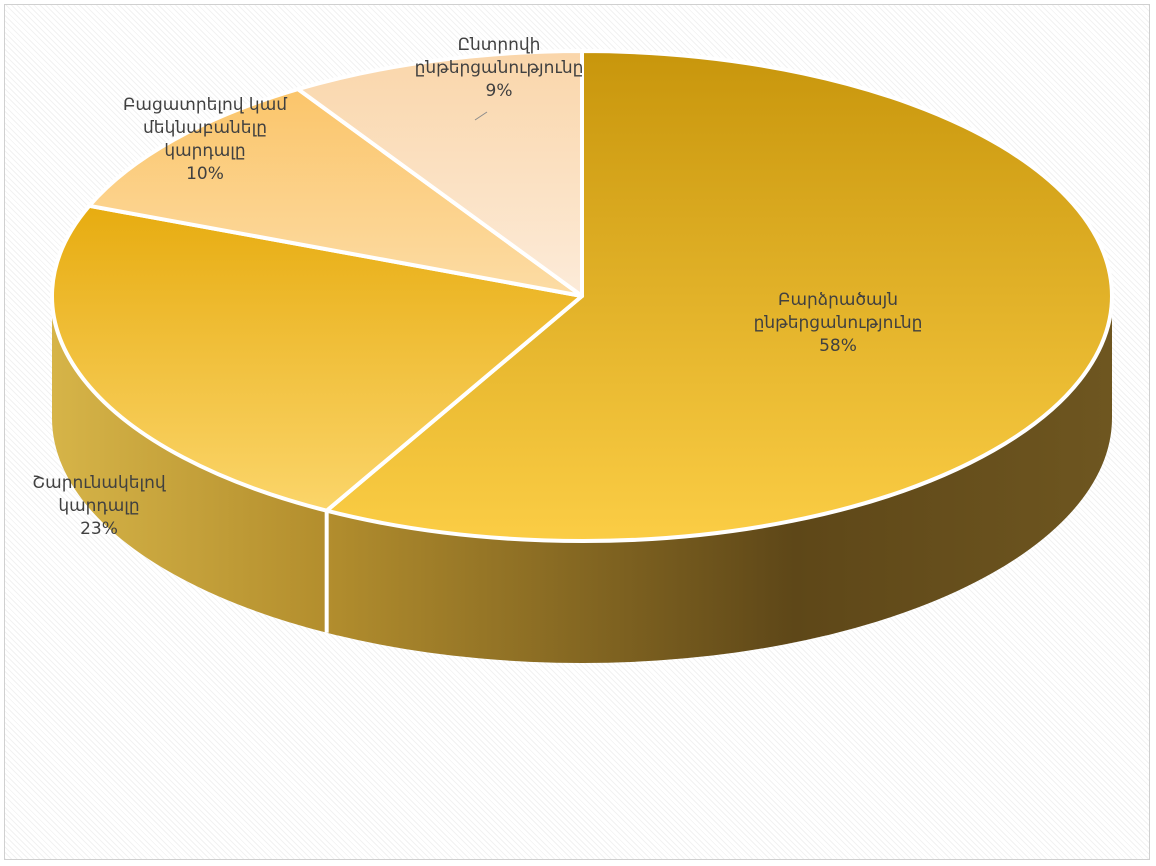 The width and height of the screenshot is (1156, 866). I want to click on slice-label-0: Բարձրածայն ընթերցանությունը 58%, so click(838, 323).